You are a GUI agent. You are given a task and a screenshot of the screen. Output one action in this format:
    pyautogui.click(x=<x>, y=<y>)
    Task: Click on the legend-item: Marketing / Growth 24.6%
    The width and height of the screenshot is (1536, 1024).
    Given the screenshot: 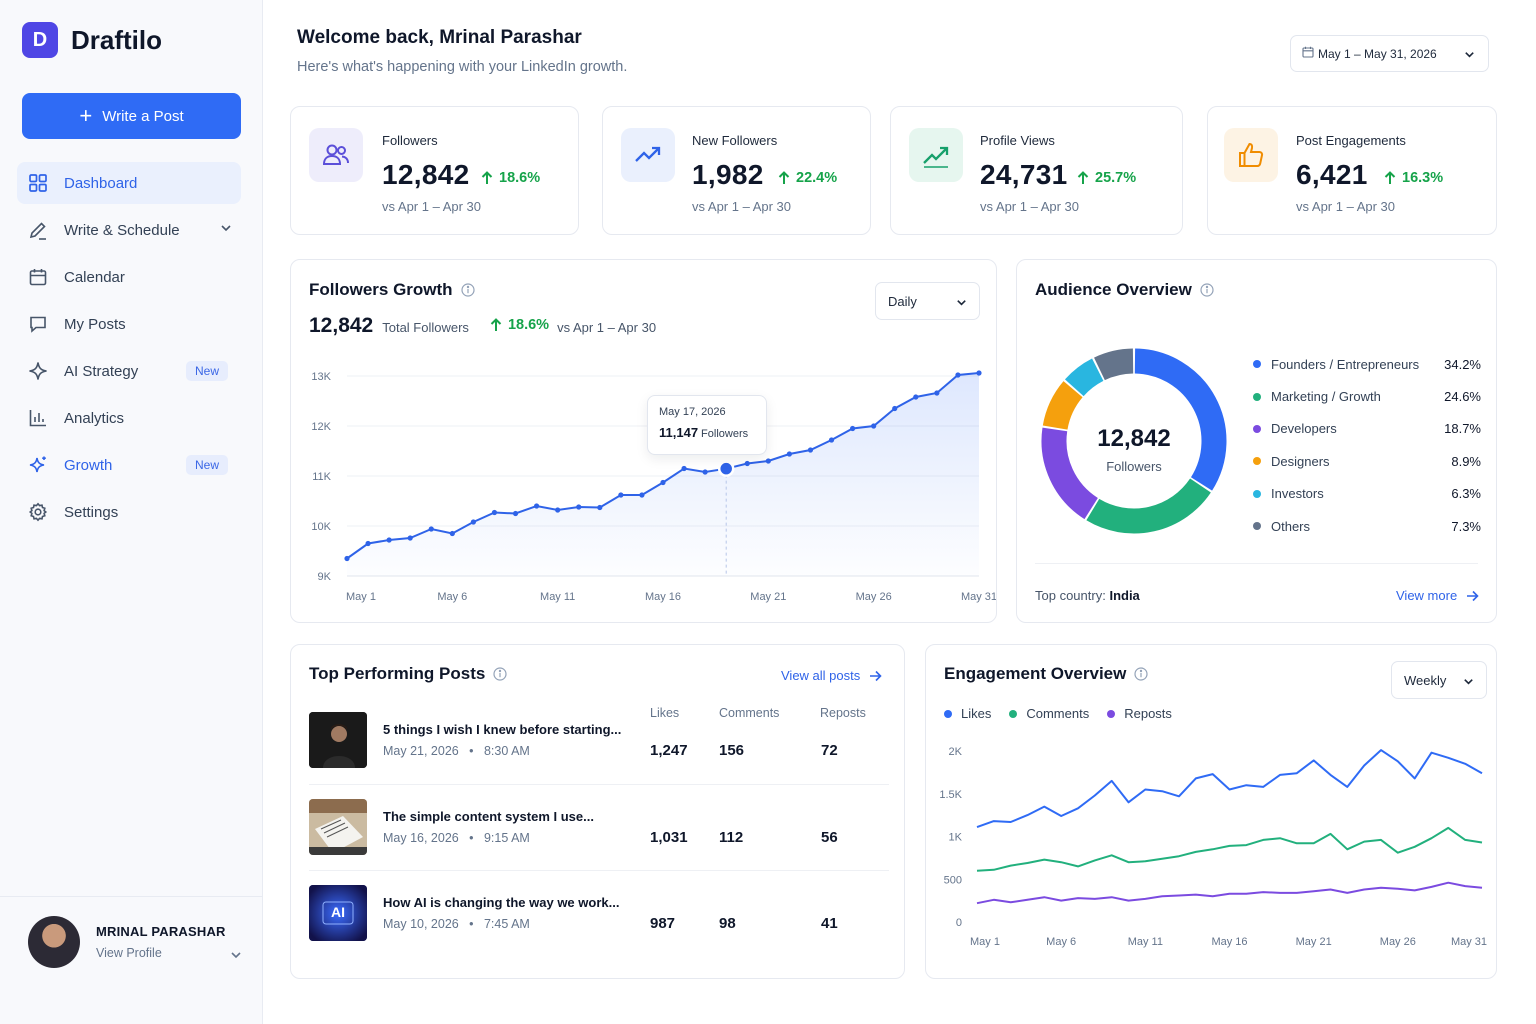 What is the action you would take?
    pyautogui.click(x=1367, y=396)
    